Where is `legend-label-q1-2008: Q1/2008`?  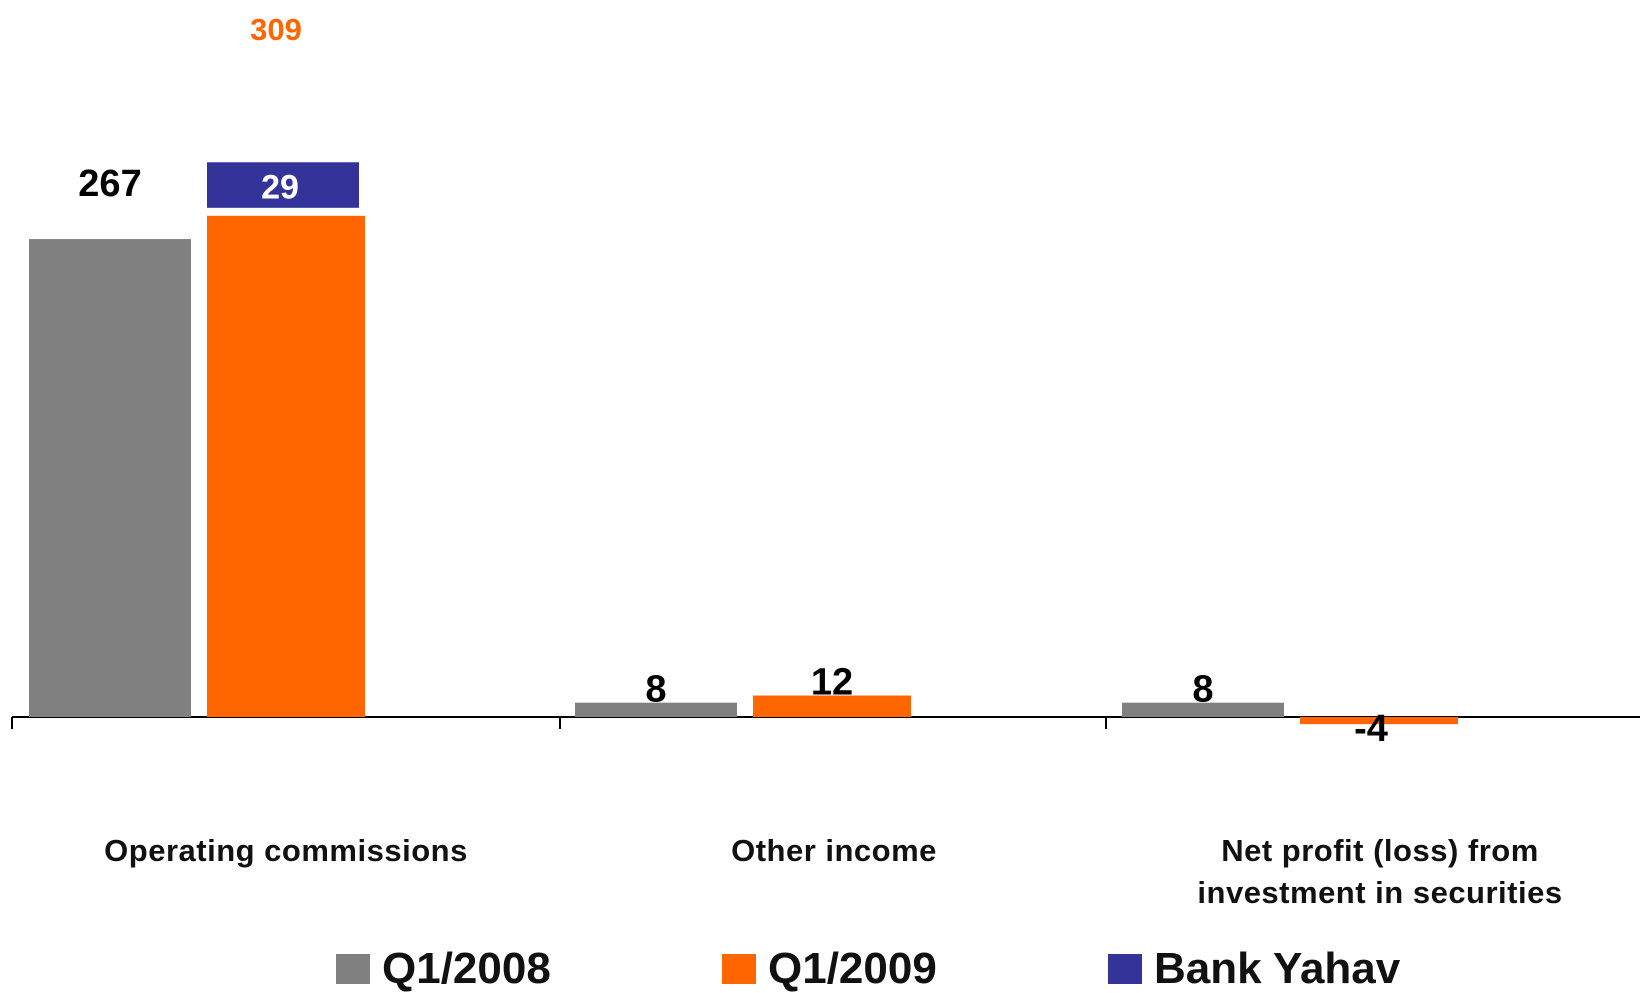 legend-label-q1-2008: Q1/2008 is located at coordinates (466, 968).